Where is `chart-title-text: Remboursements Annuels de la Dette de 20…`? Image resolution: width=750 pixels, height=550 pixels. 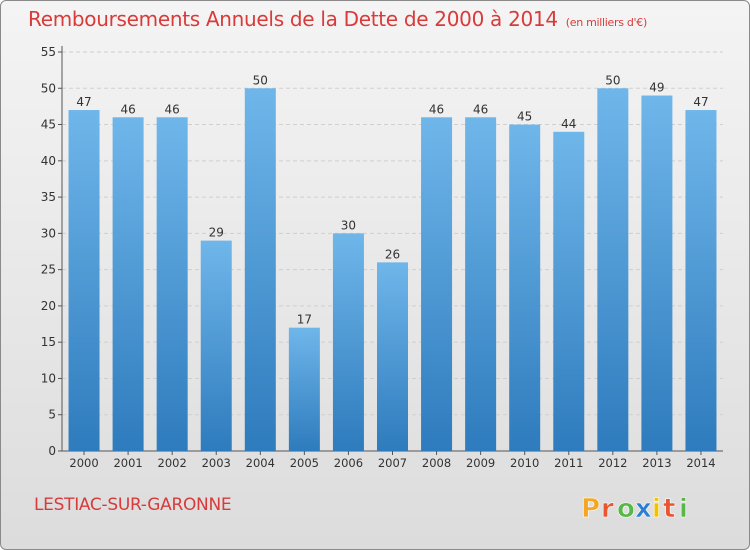 chart-title-text: Remboursements Annuels de la Dette de 20… is located at coordinates (293, 19).